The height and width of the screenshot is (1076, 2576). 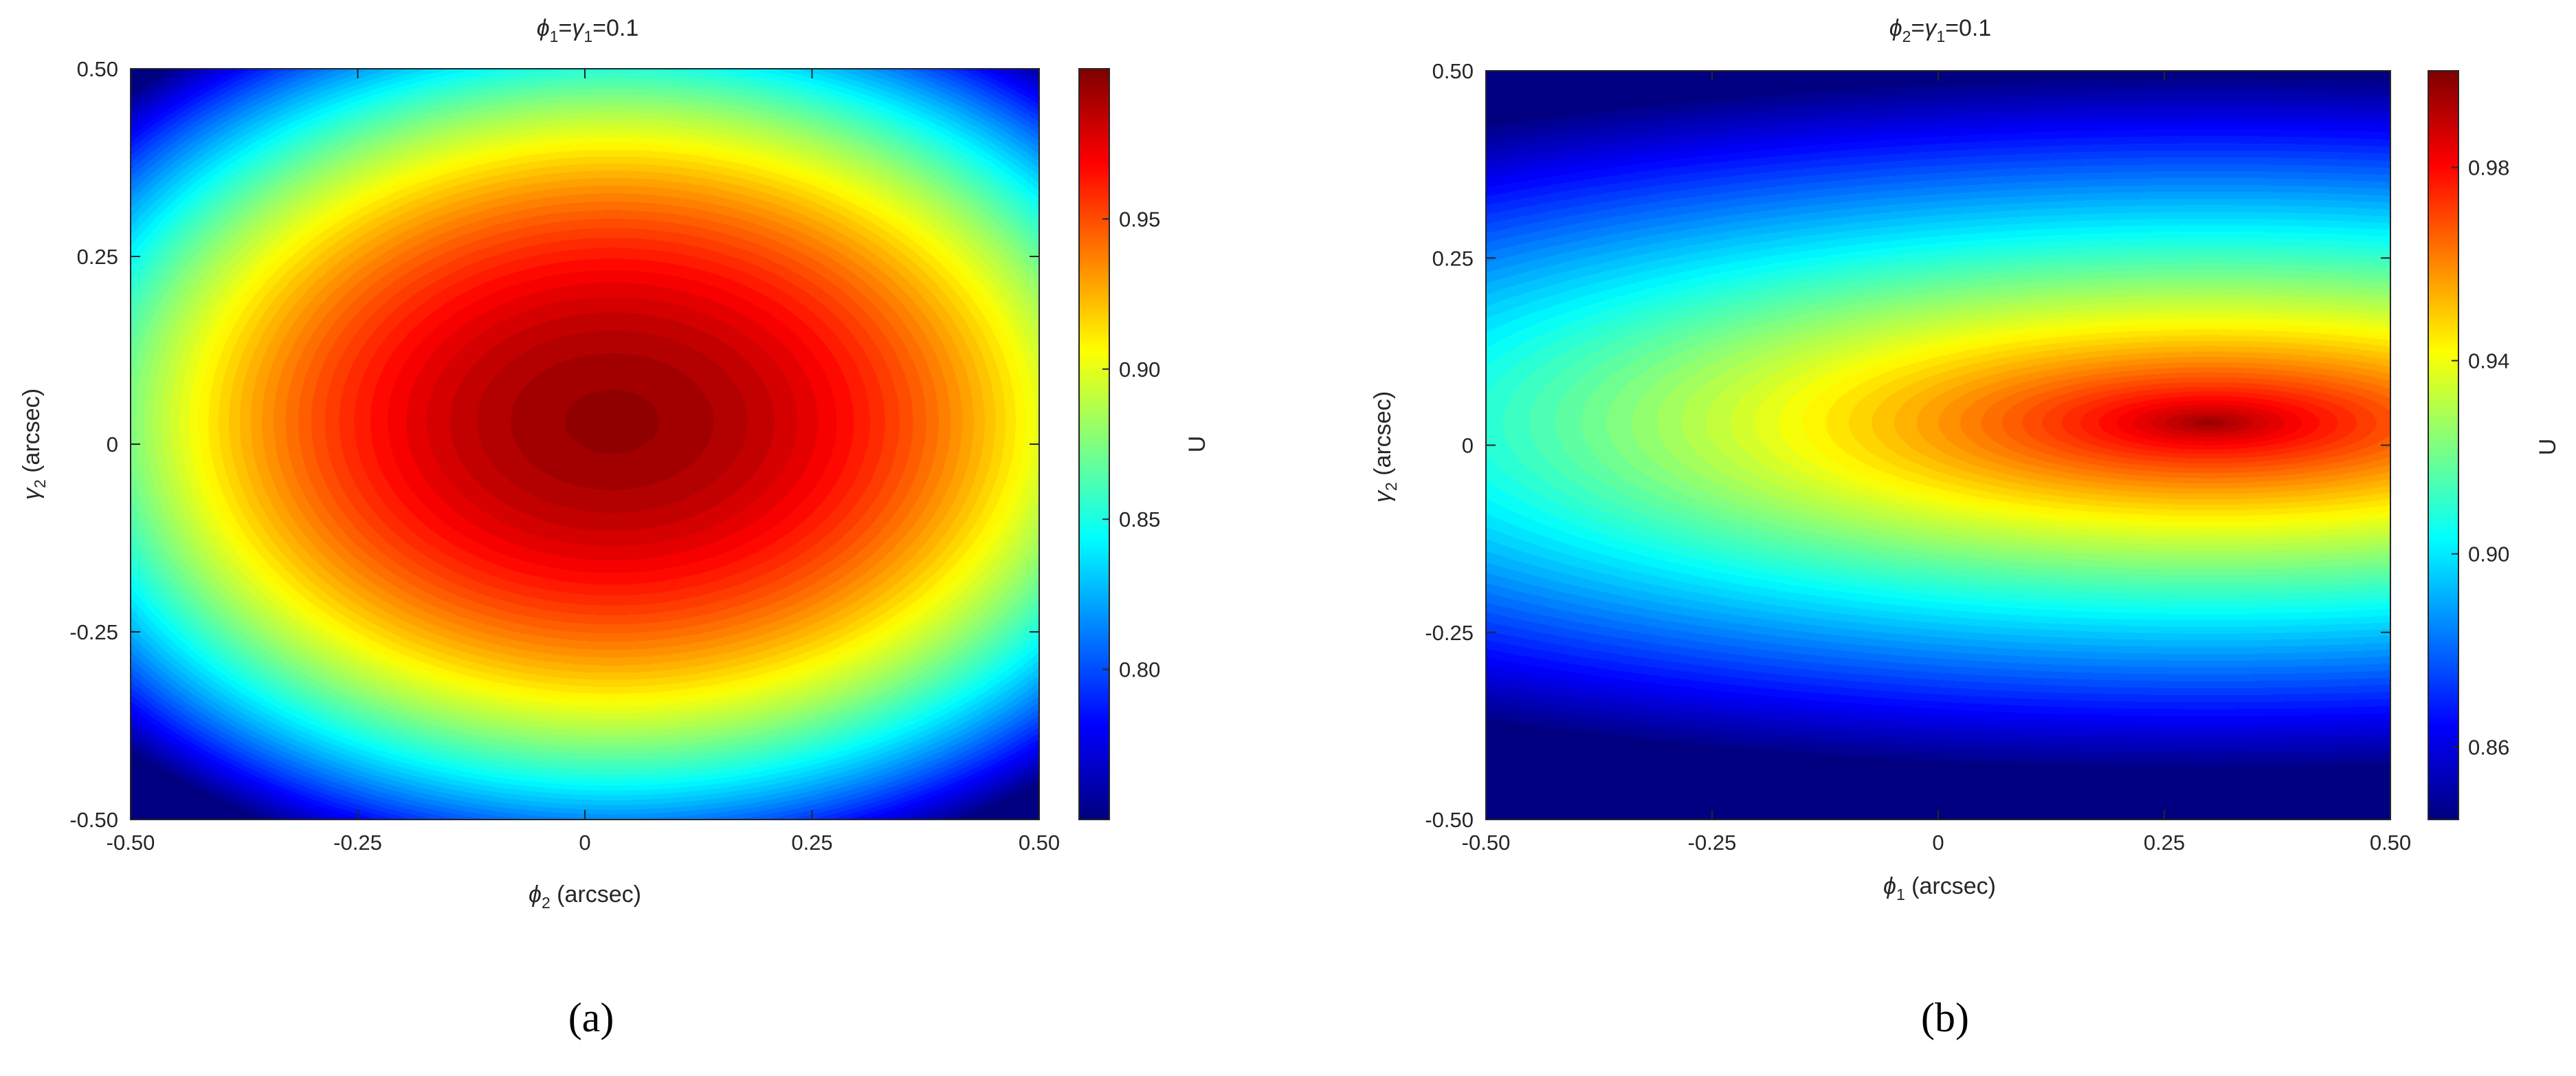 What do you see at coordinates (1939, 888) in the screenshot?
I see `x-axis-label: ϕ1 (arcsec)` at bounding box center [1939, 888].